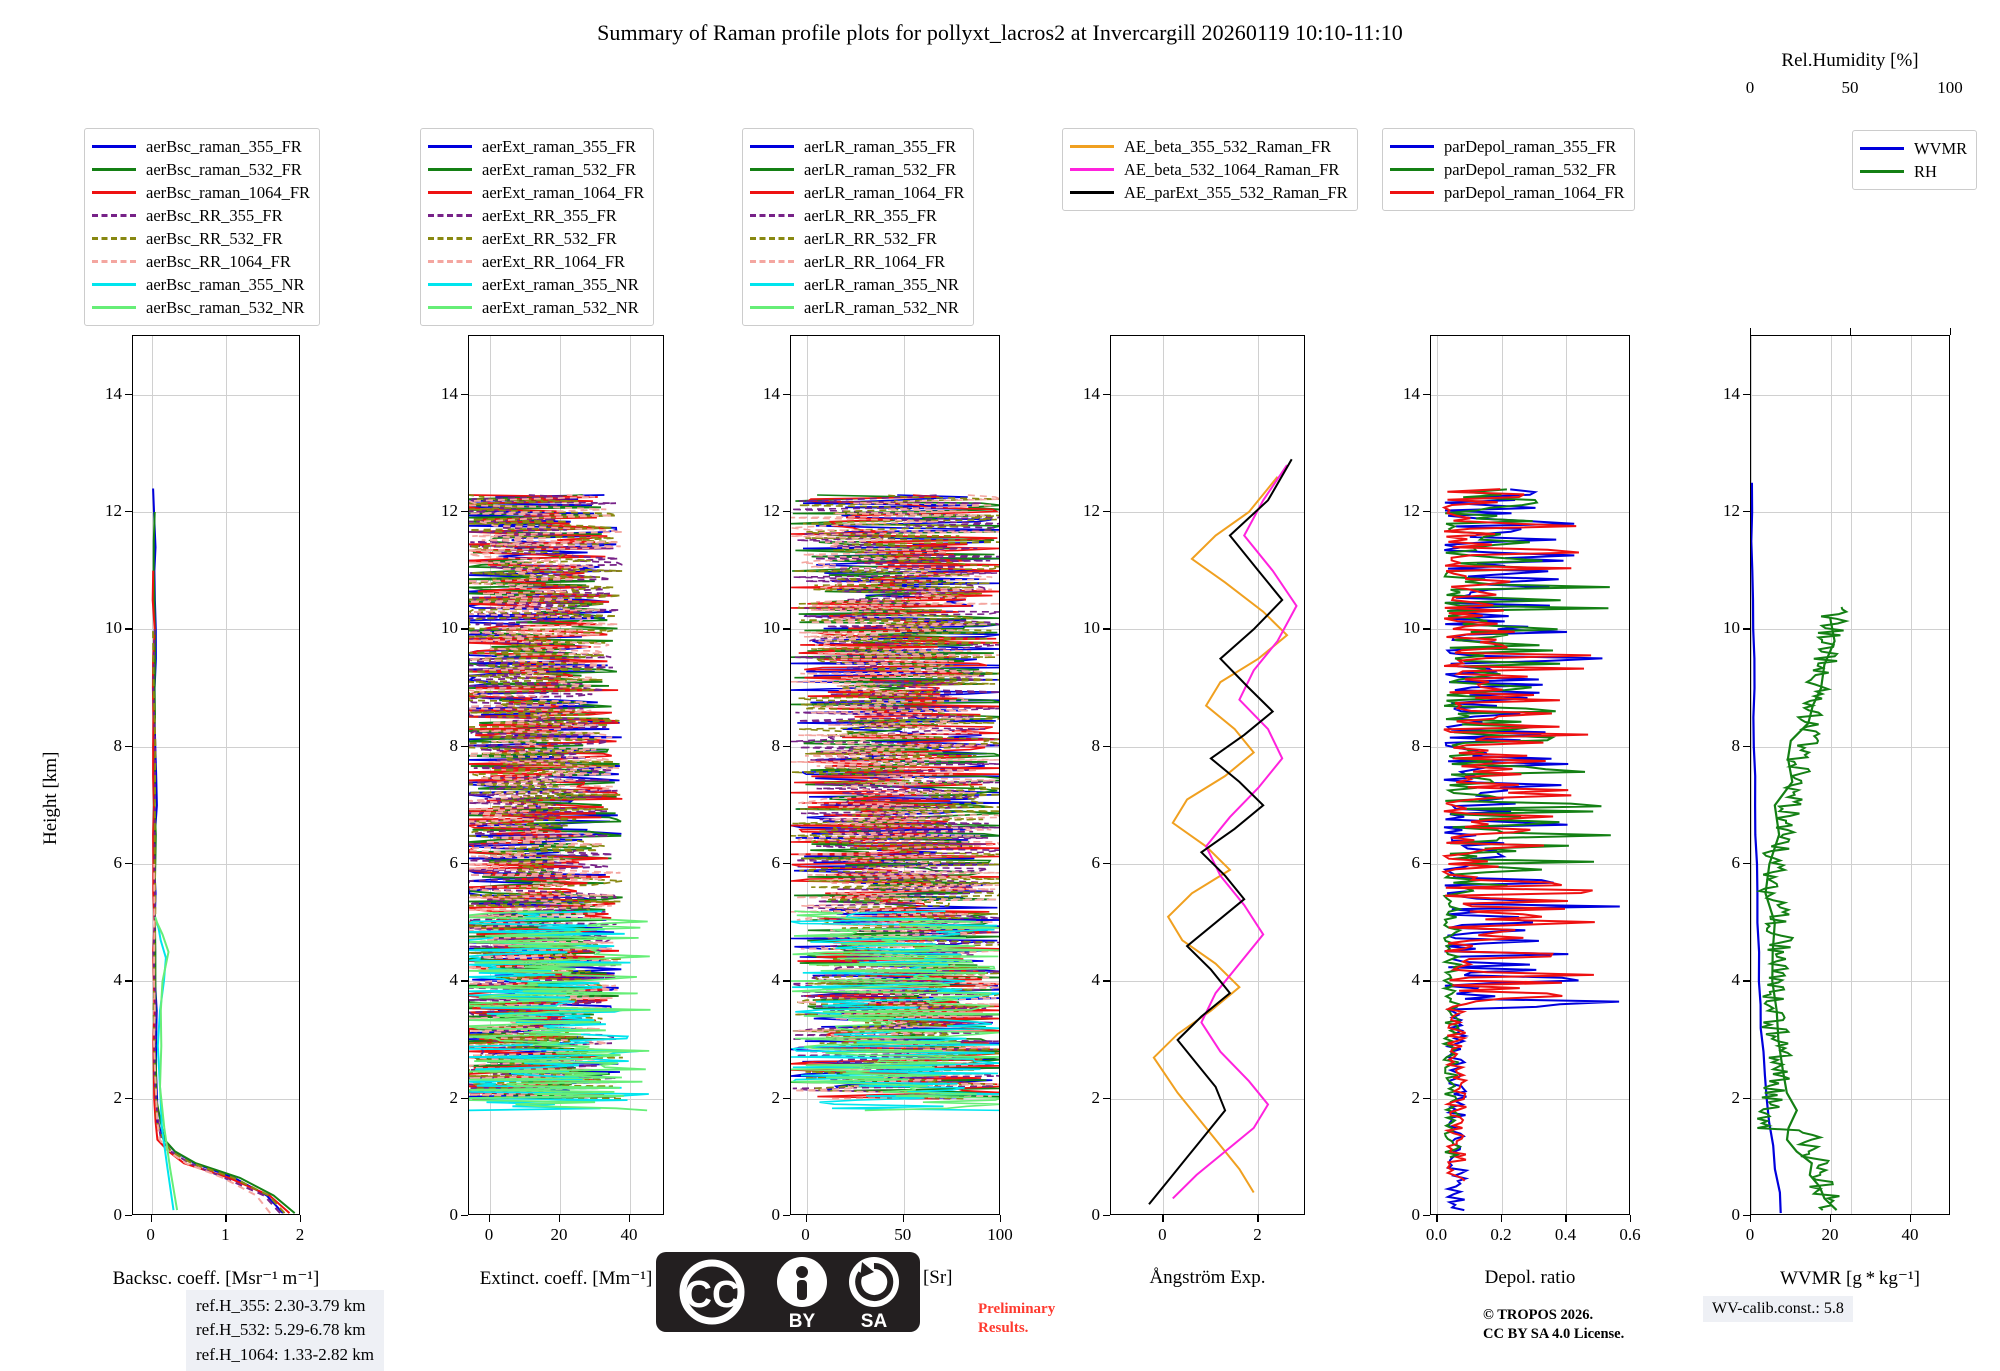 The image size is (2000, 1371). I want to click on legend-item: aerBsc_RR_532_FR, so click(201, 238).